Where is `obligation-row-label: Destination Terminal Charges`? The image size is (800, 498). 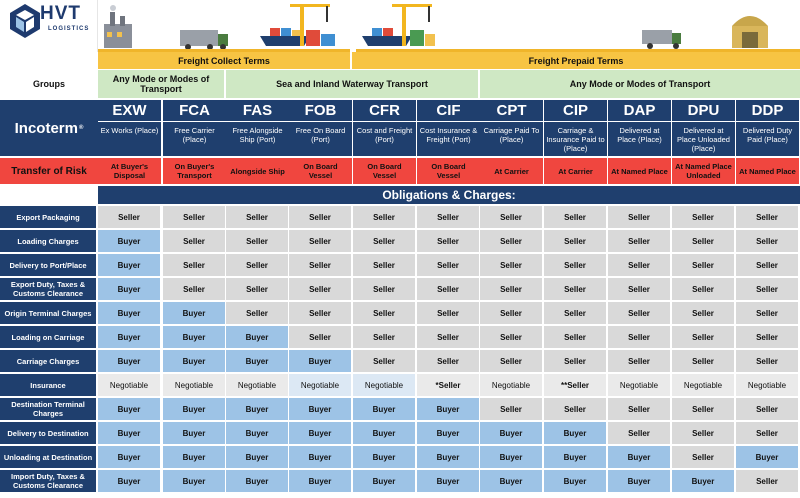
obligation-row-label: Destination Terminal Charges is located at coordinates (48, 409).